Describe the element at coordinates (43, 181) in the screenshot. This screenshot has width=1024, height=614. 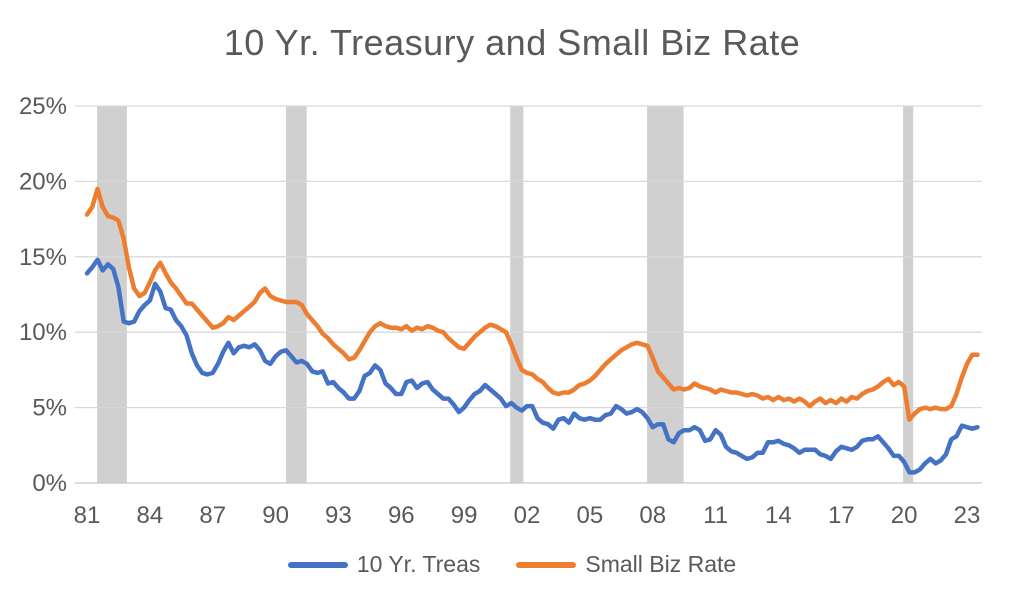
I see `svg-text: 20%` at that location.